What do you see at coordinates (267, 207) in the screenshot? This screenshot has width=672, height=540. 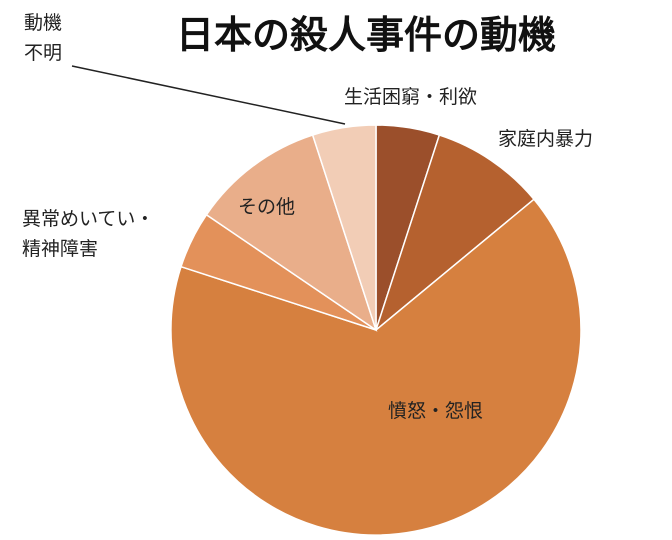 I see `slice-label: その他` at bounding box center [267, 207].